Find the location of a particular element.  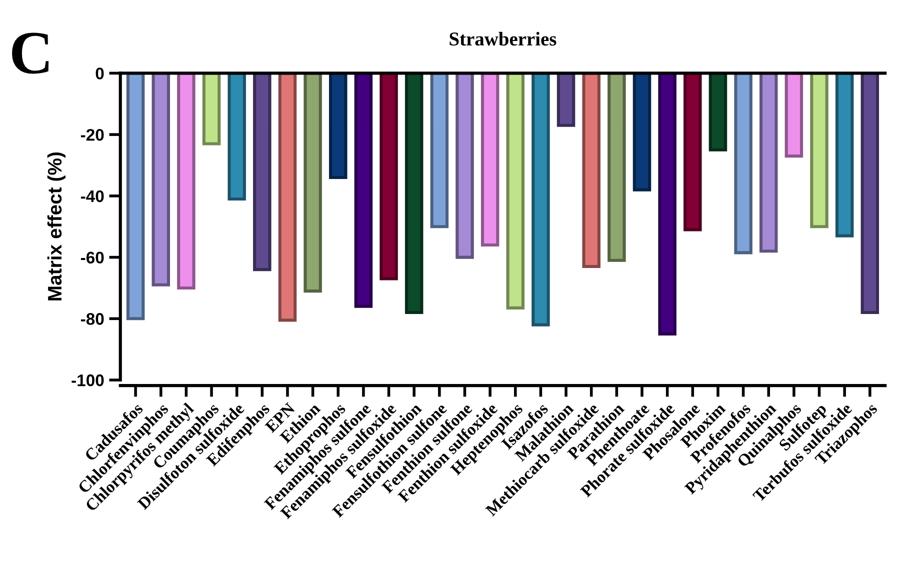

y-tick-label: -80 is located at coordinates (92, 319).